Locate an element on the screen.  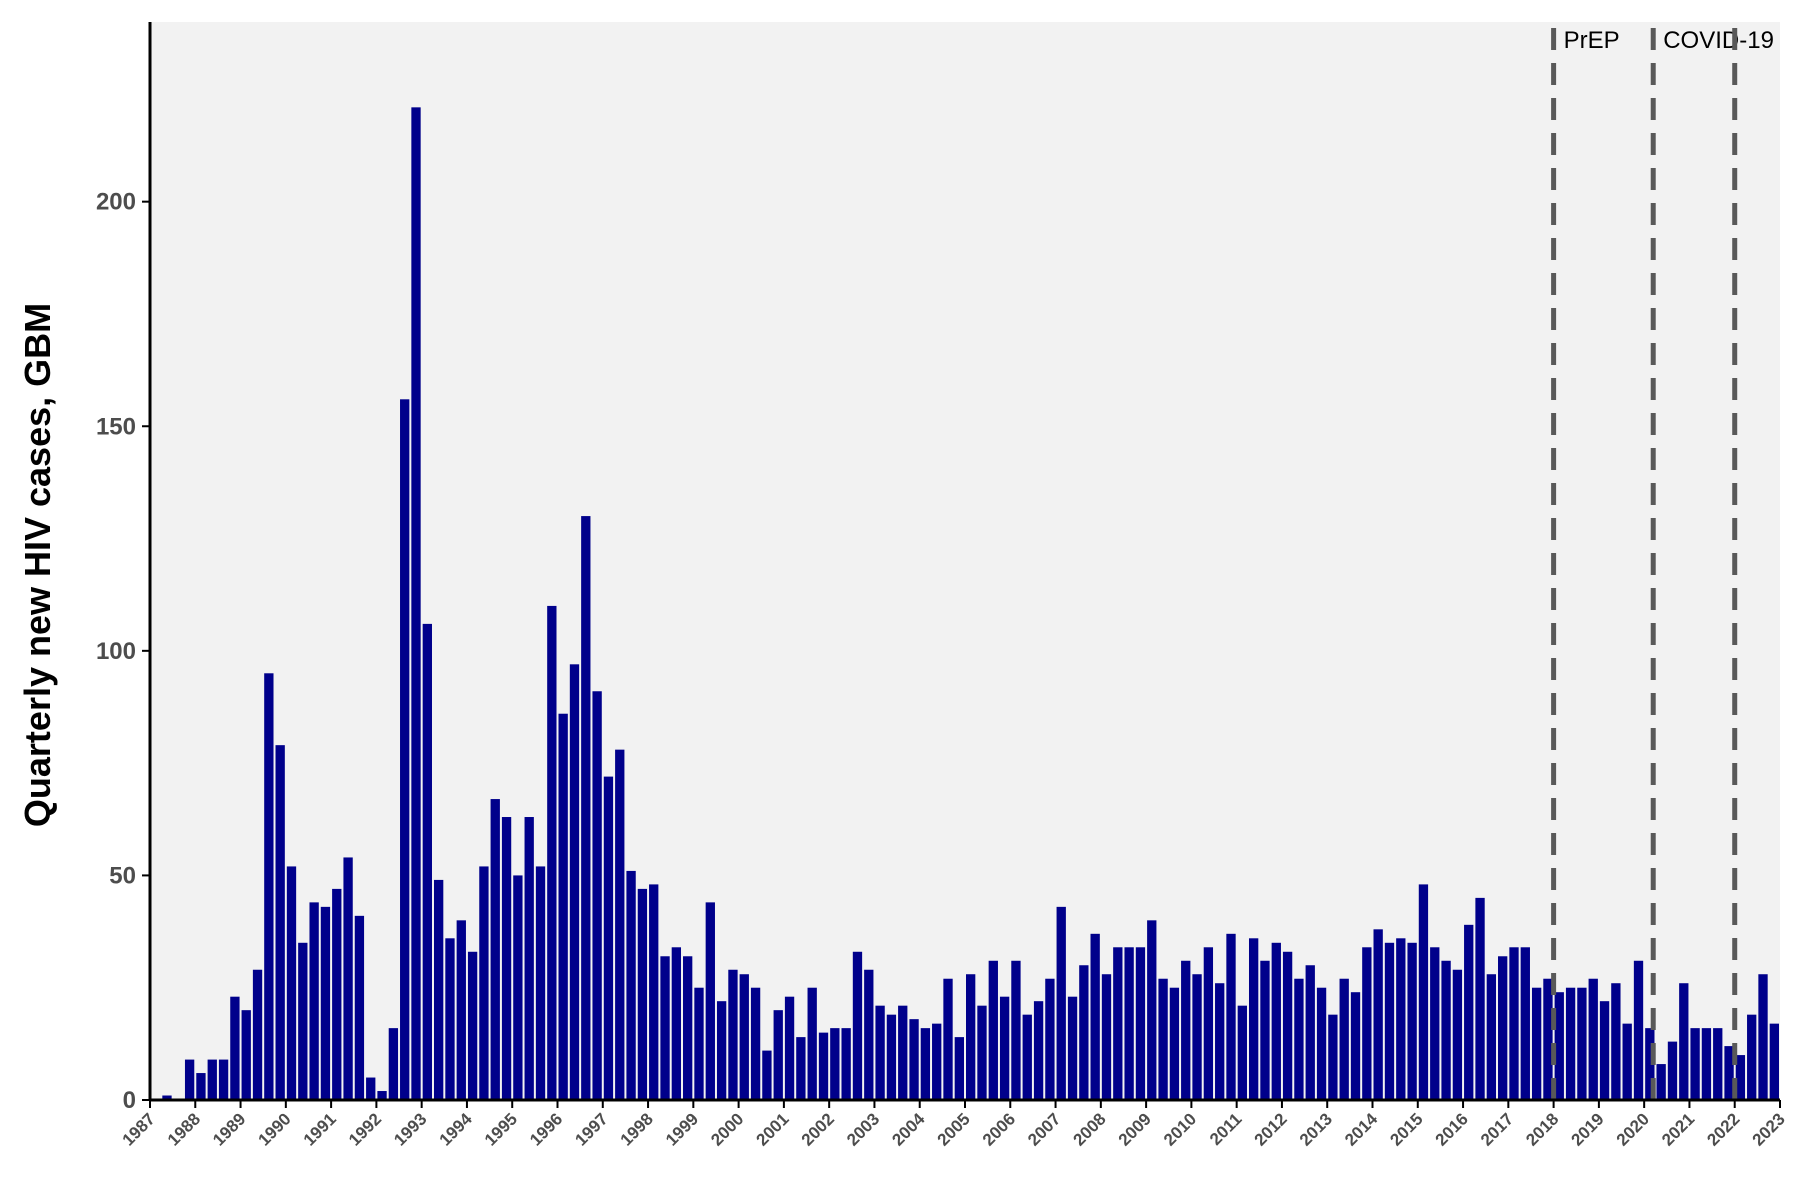
x-tick-label: 2008 is located at coordinates (1089, 1129).